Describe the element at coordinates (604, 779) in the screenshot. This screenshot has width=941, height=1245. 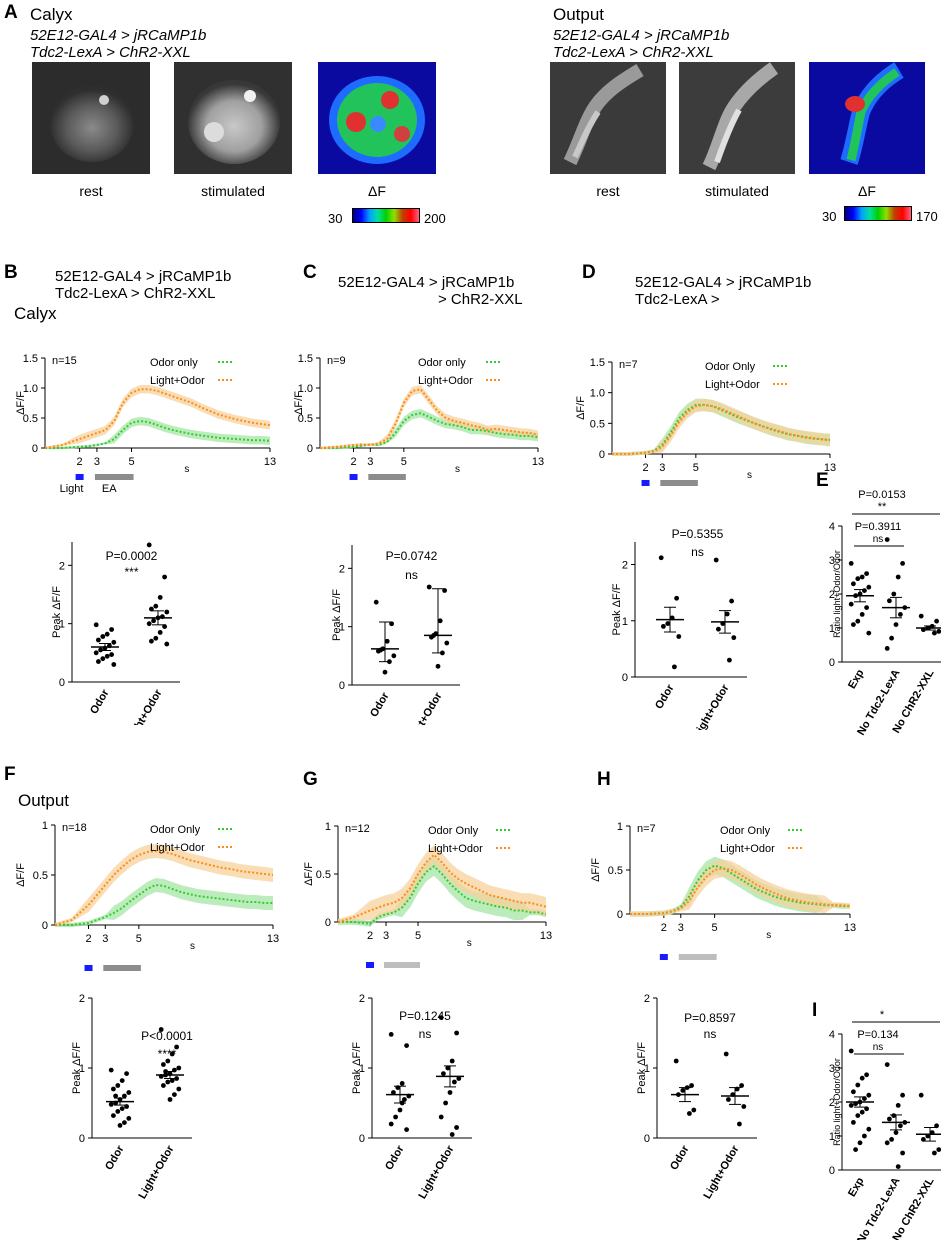
I see `panel-label-h: H` at that location.